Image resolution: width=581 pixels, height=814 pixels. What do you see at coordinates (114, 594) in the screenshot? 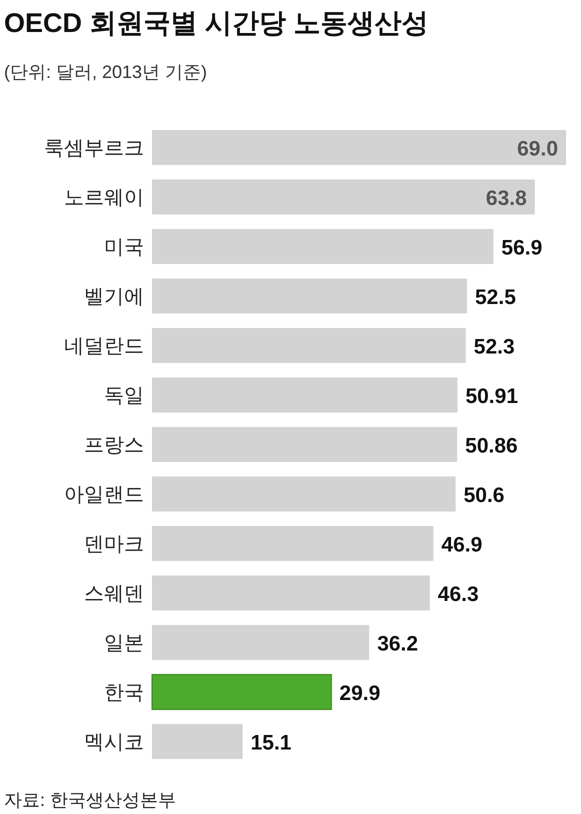
I see `category-label: 스웨덴` at bounding box center [114, 594].